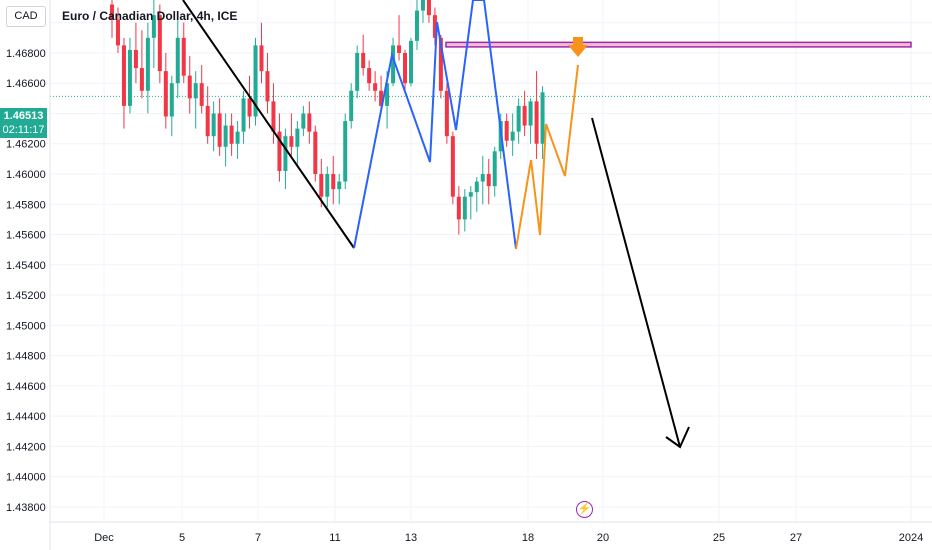  Describe the element at coordinates (911, 538) in the screenshot. I see `x-tick-label: 2024` at that location.